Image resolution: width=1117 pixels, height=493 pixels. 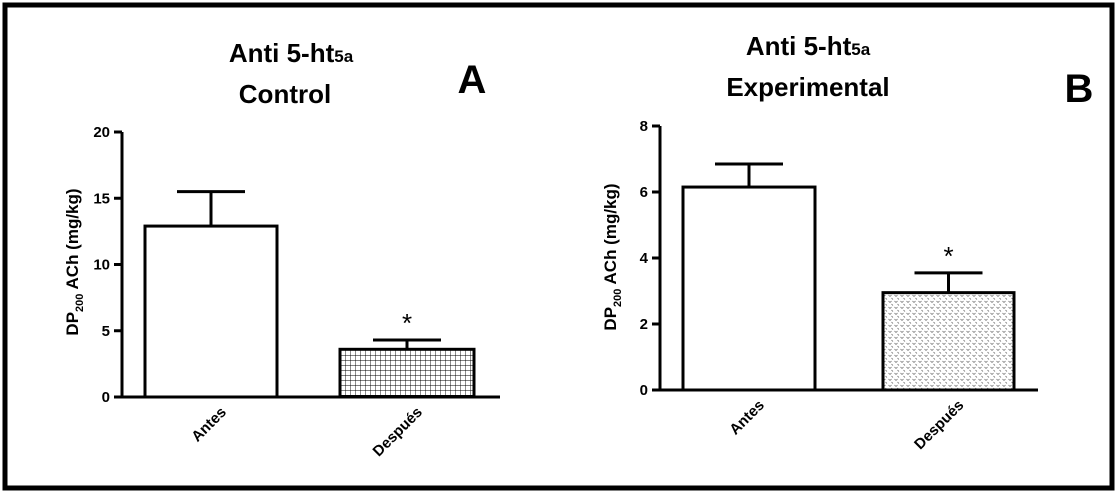 I want to click on panel-a-x-tick-label-0: Antes, so click(x=208, y=424).